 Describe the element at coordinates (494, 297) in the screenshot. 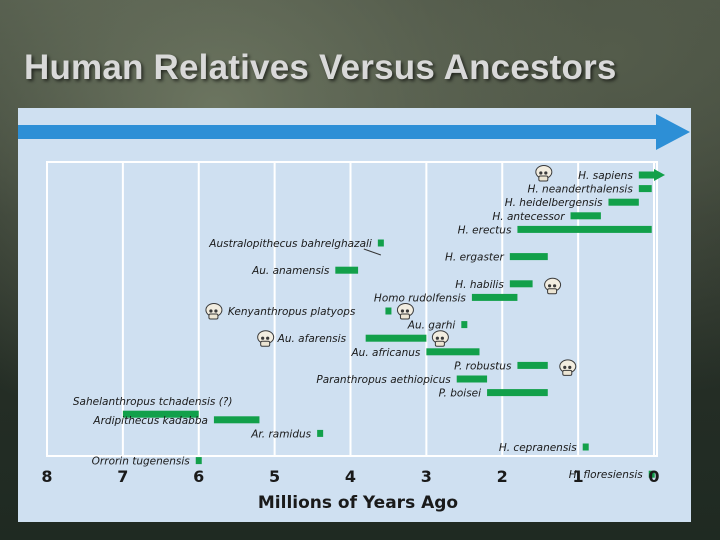

I see `bar-homo-rudolfensis` at that location.